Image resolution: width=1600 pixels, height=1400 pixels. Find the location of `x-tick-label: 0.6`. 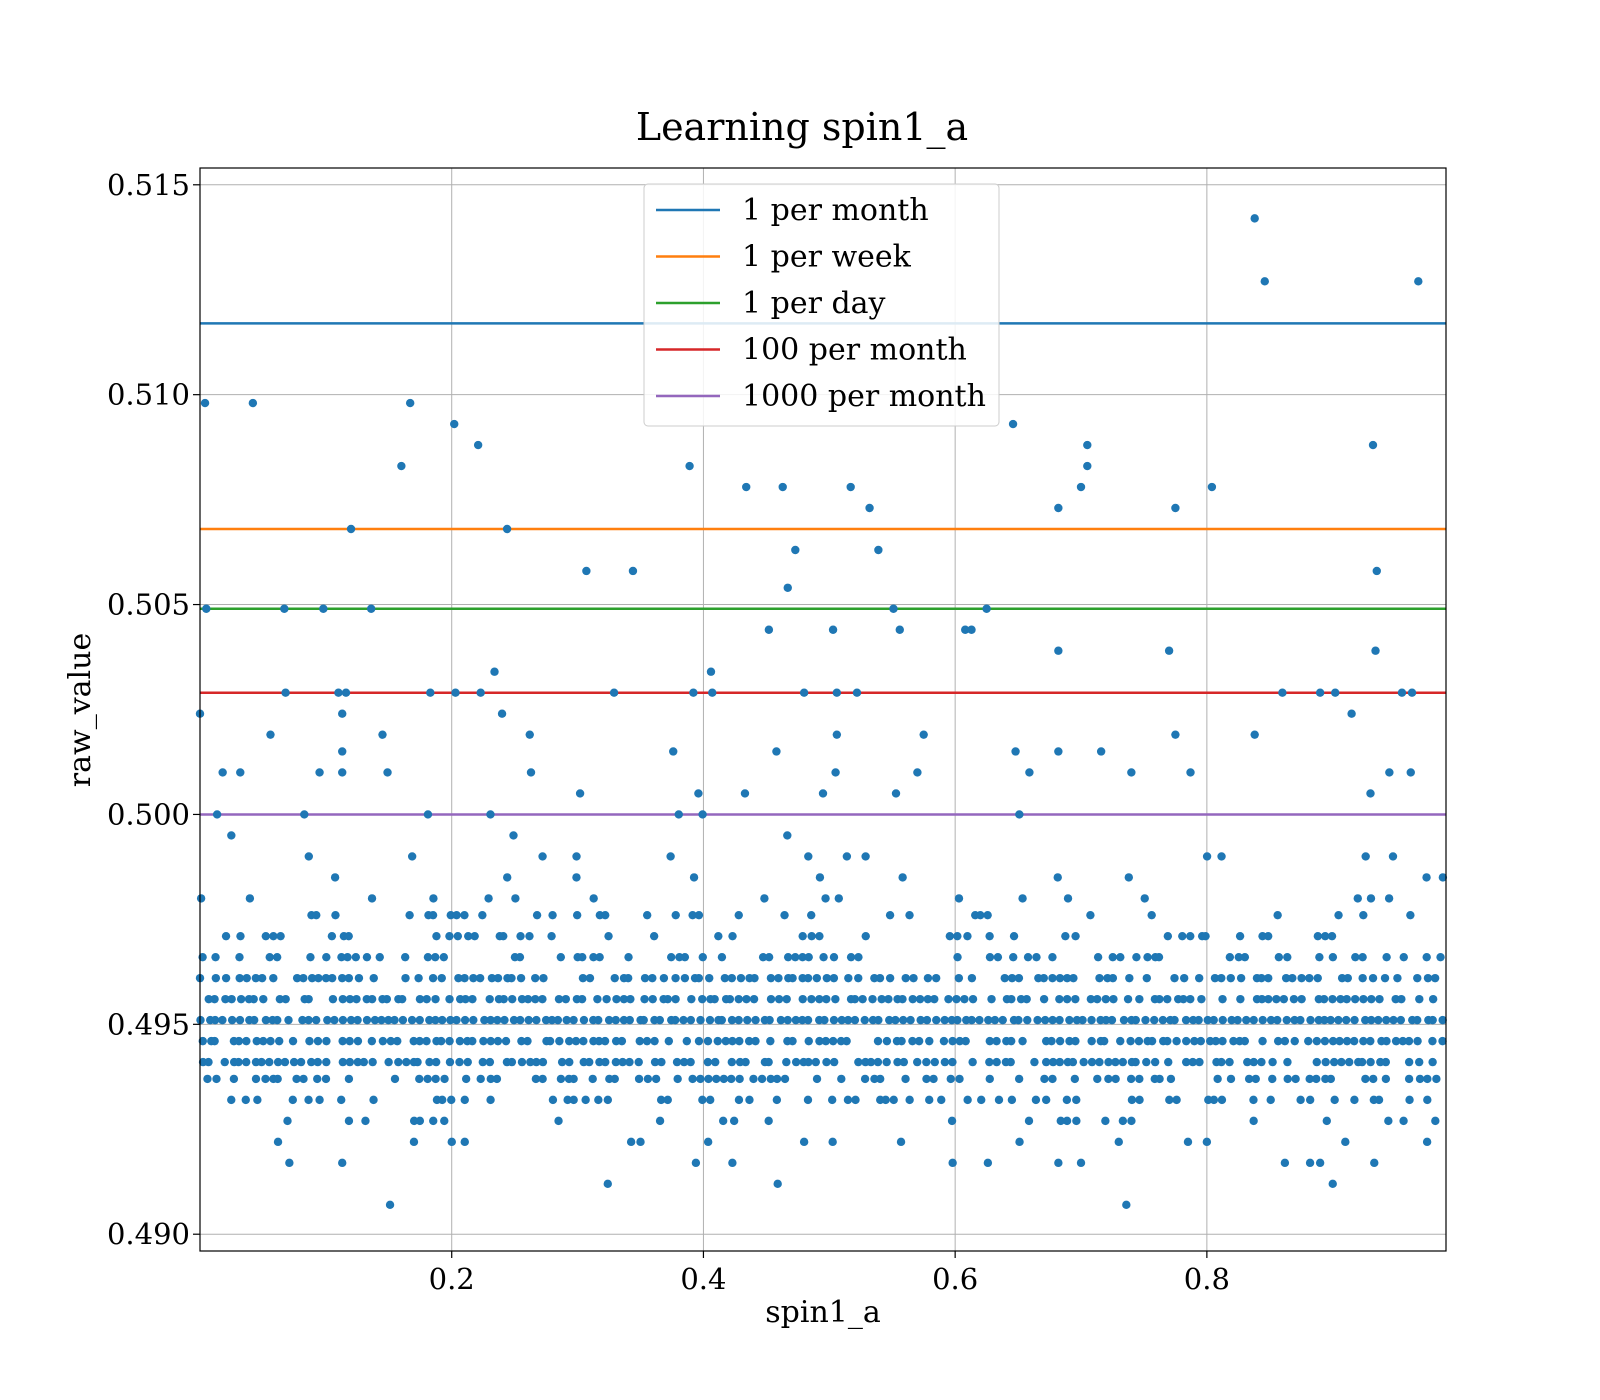

x-tick-label: 0.6 is located at coordinates (955, 1279).